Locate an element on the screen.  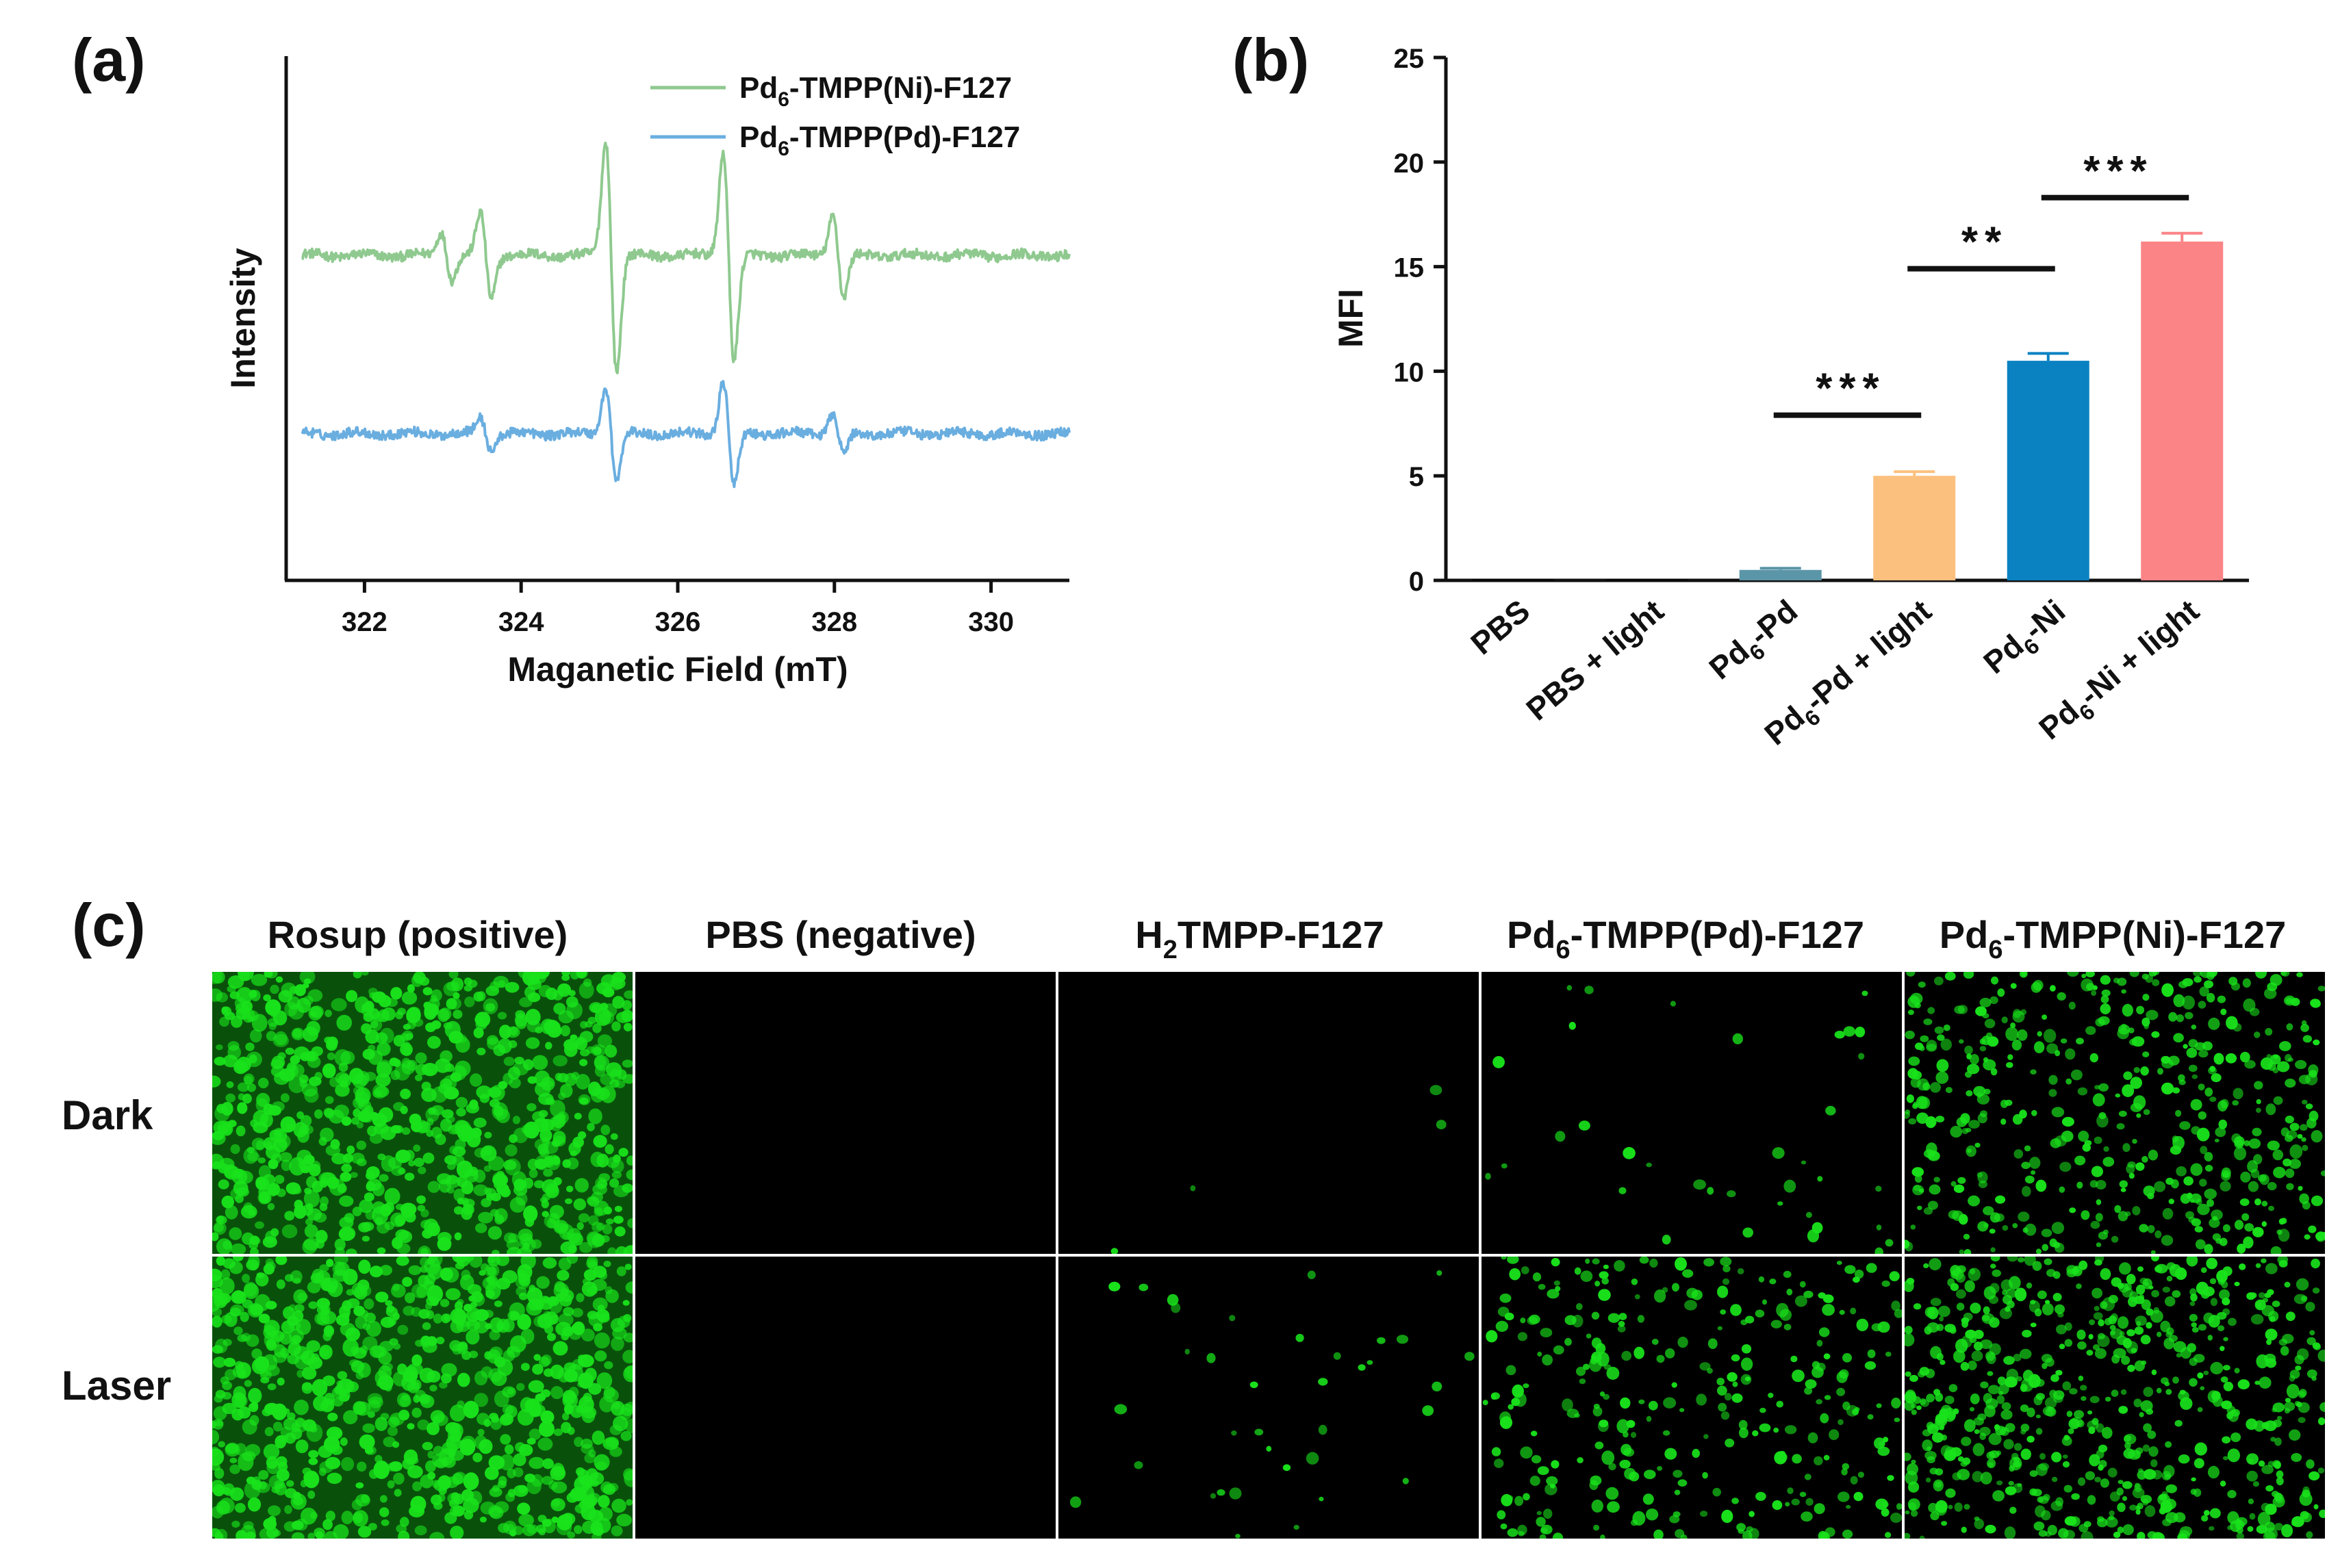
epr-x-tick-label: 322 is located at coordinates (364, 622).